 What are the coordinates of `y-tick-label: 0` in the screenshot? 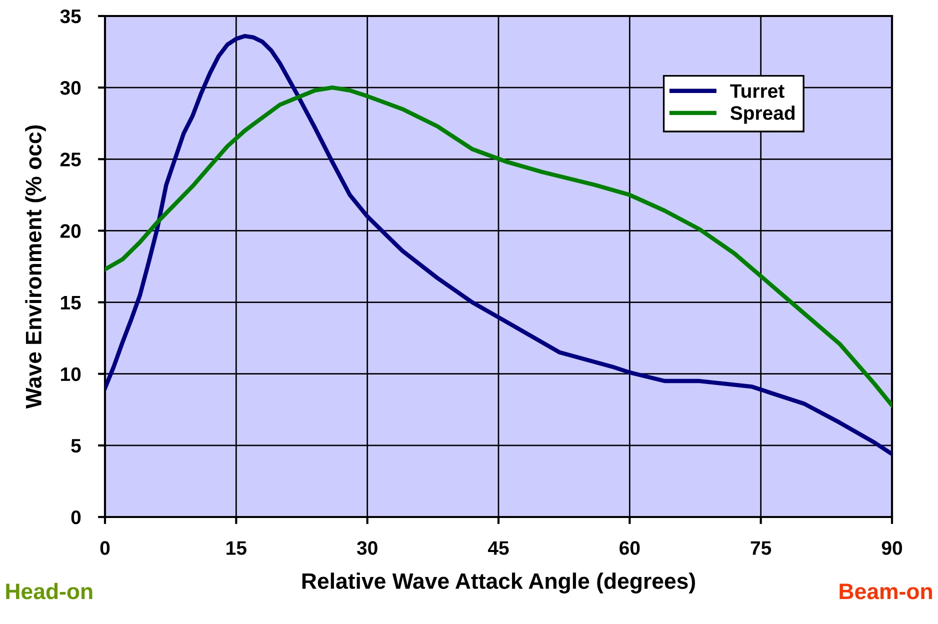 It's located at (76, 517).